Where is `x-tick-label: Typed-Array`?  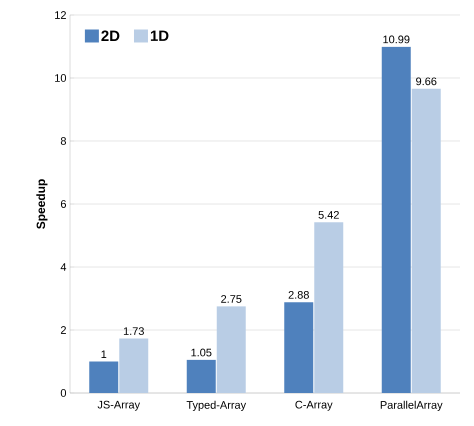 x-tick-label: Typed-Array is located at coordinates (216, 405).